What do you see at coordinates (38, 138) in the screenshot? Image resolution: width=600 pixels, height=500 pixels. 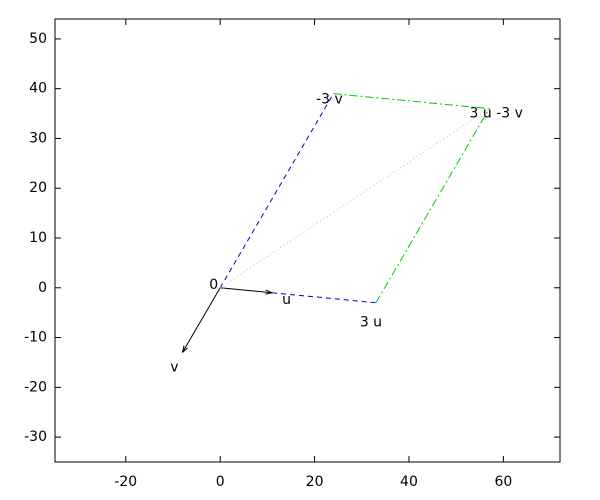 I see `y-tick-label: 30` at bounding box center [38, 138].